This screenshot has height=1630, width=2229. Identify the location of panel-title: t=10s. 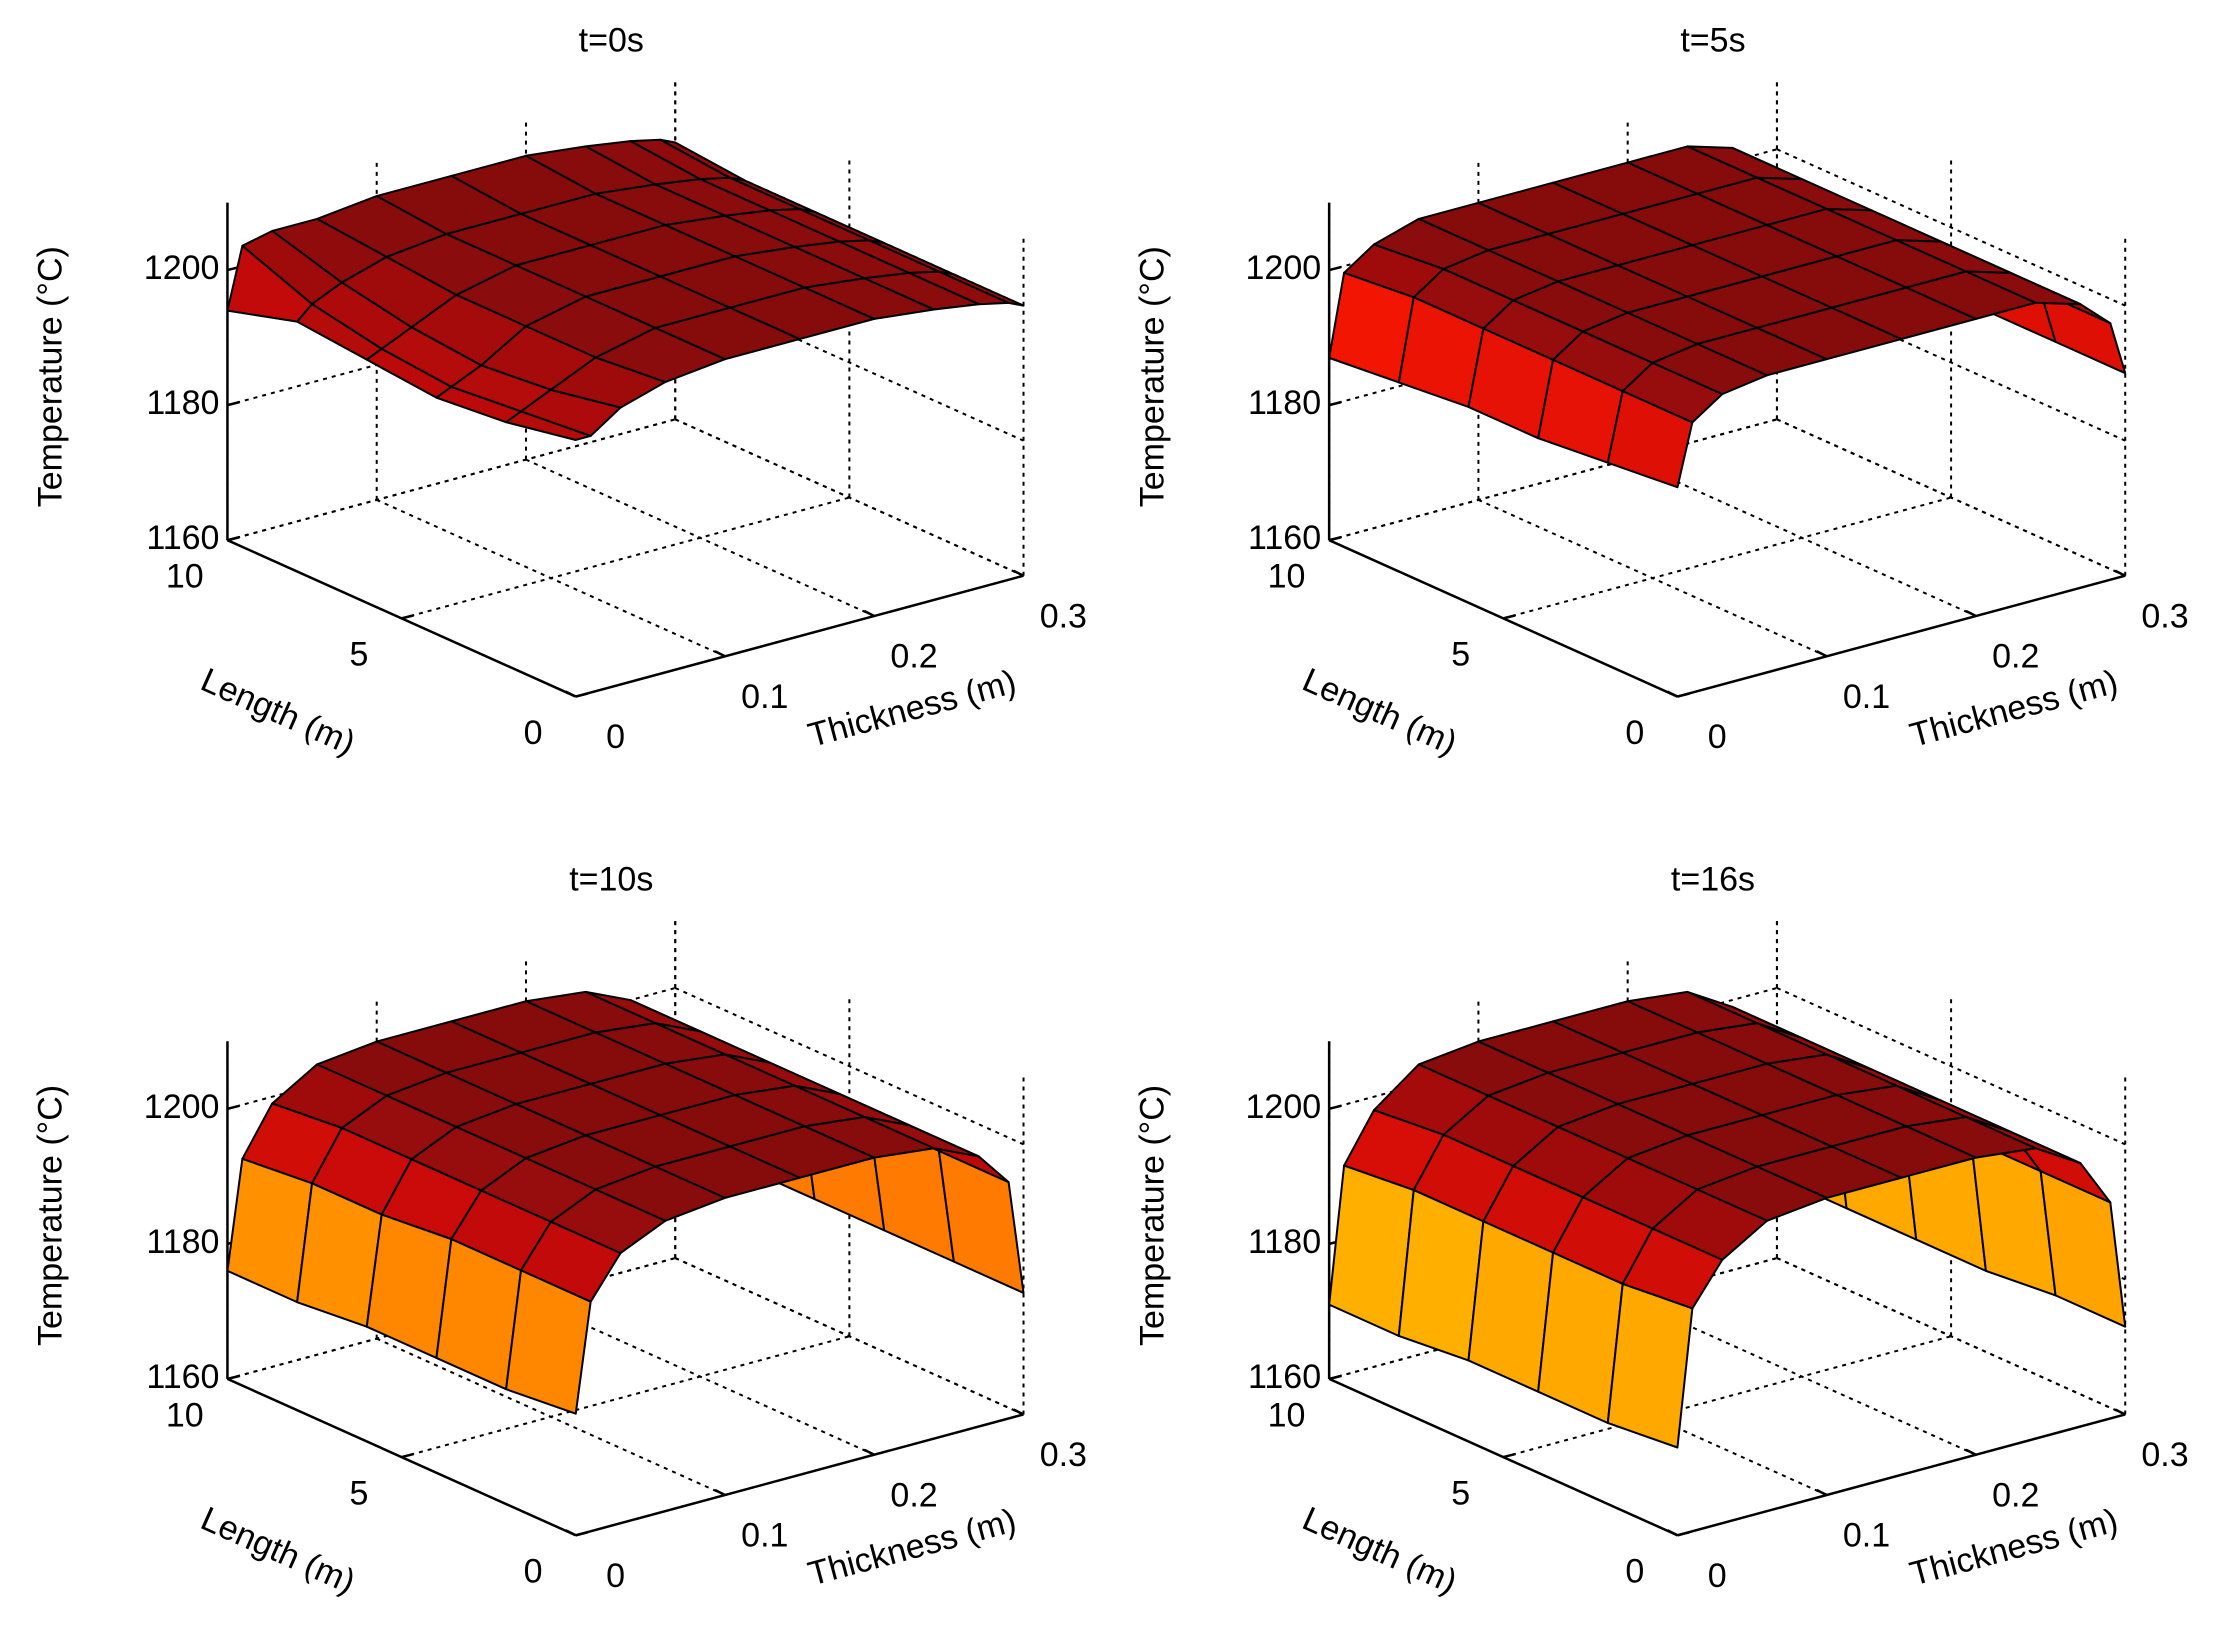
(611, 879).